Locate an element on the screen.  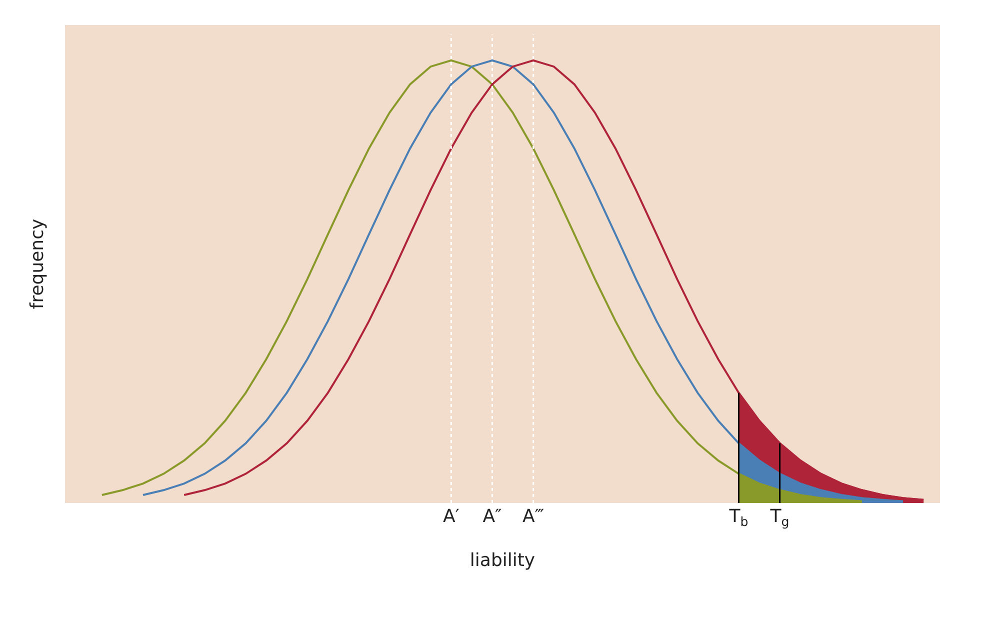
x-tick-label: T$_{g}$ is located at coordinates (779, 517).